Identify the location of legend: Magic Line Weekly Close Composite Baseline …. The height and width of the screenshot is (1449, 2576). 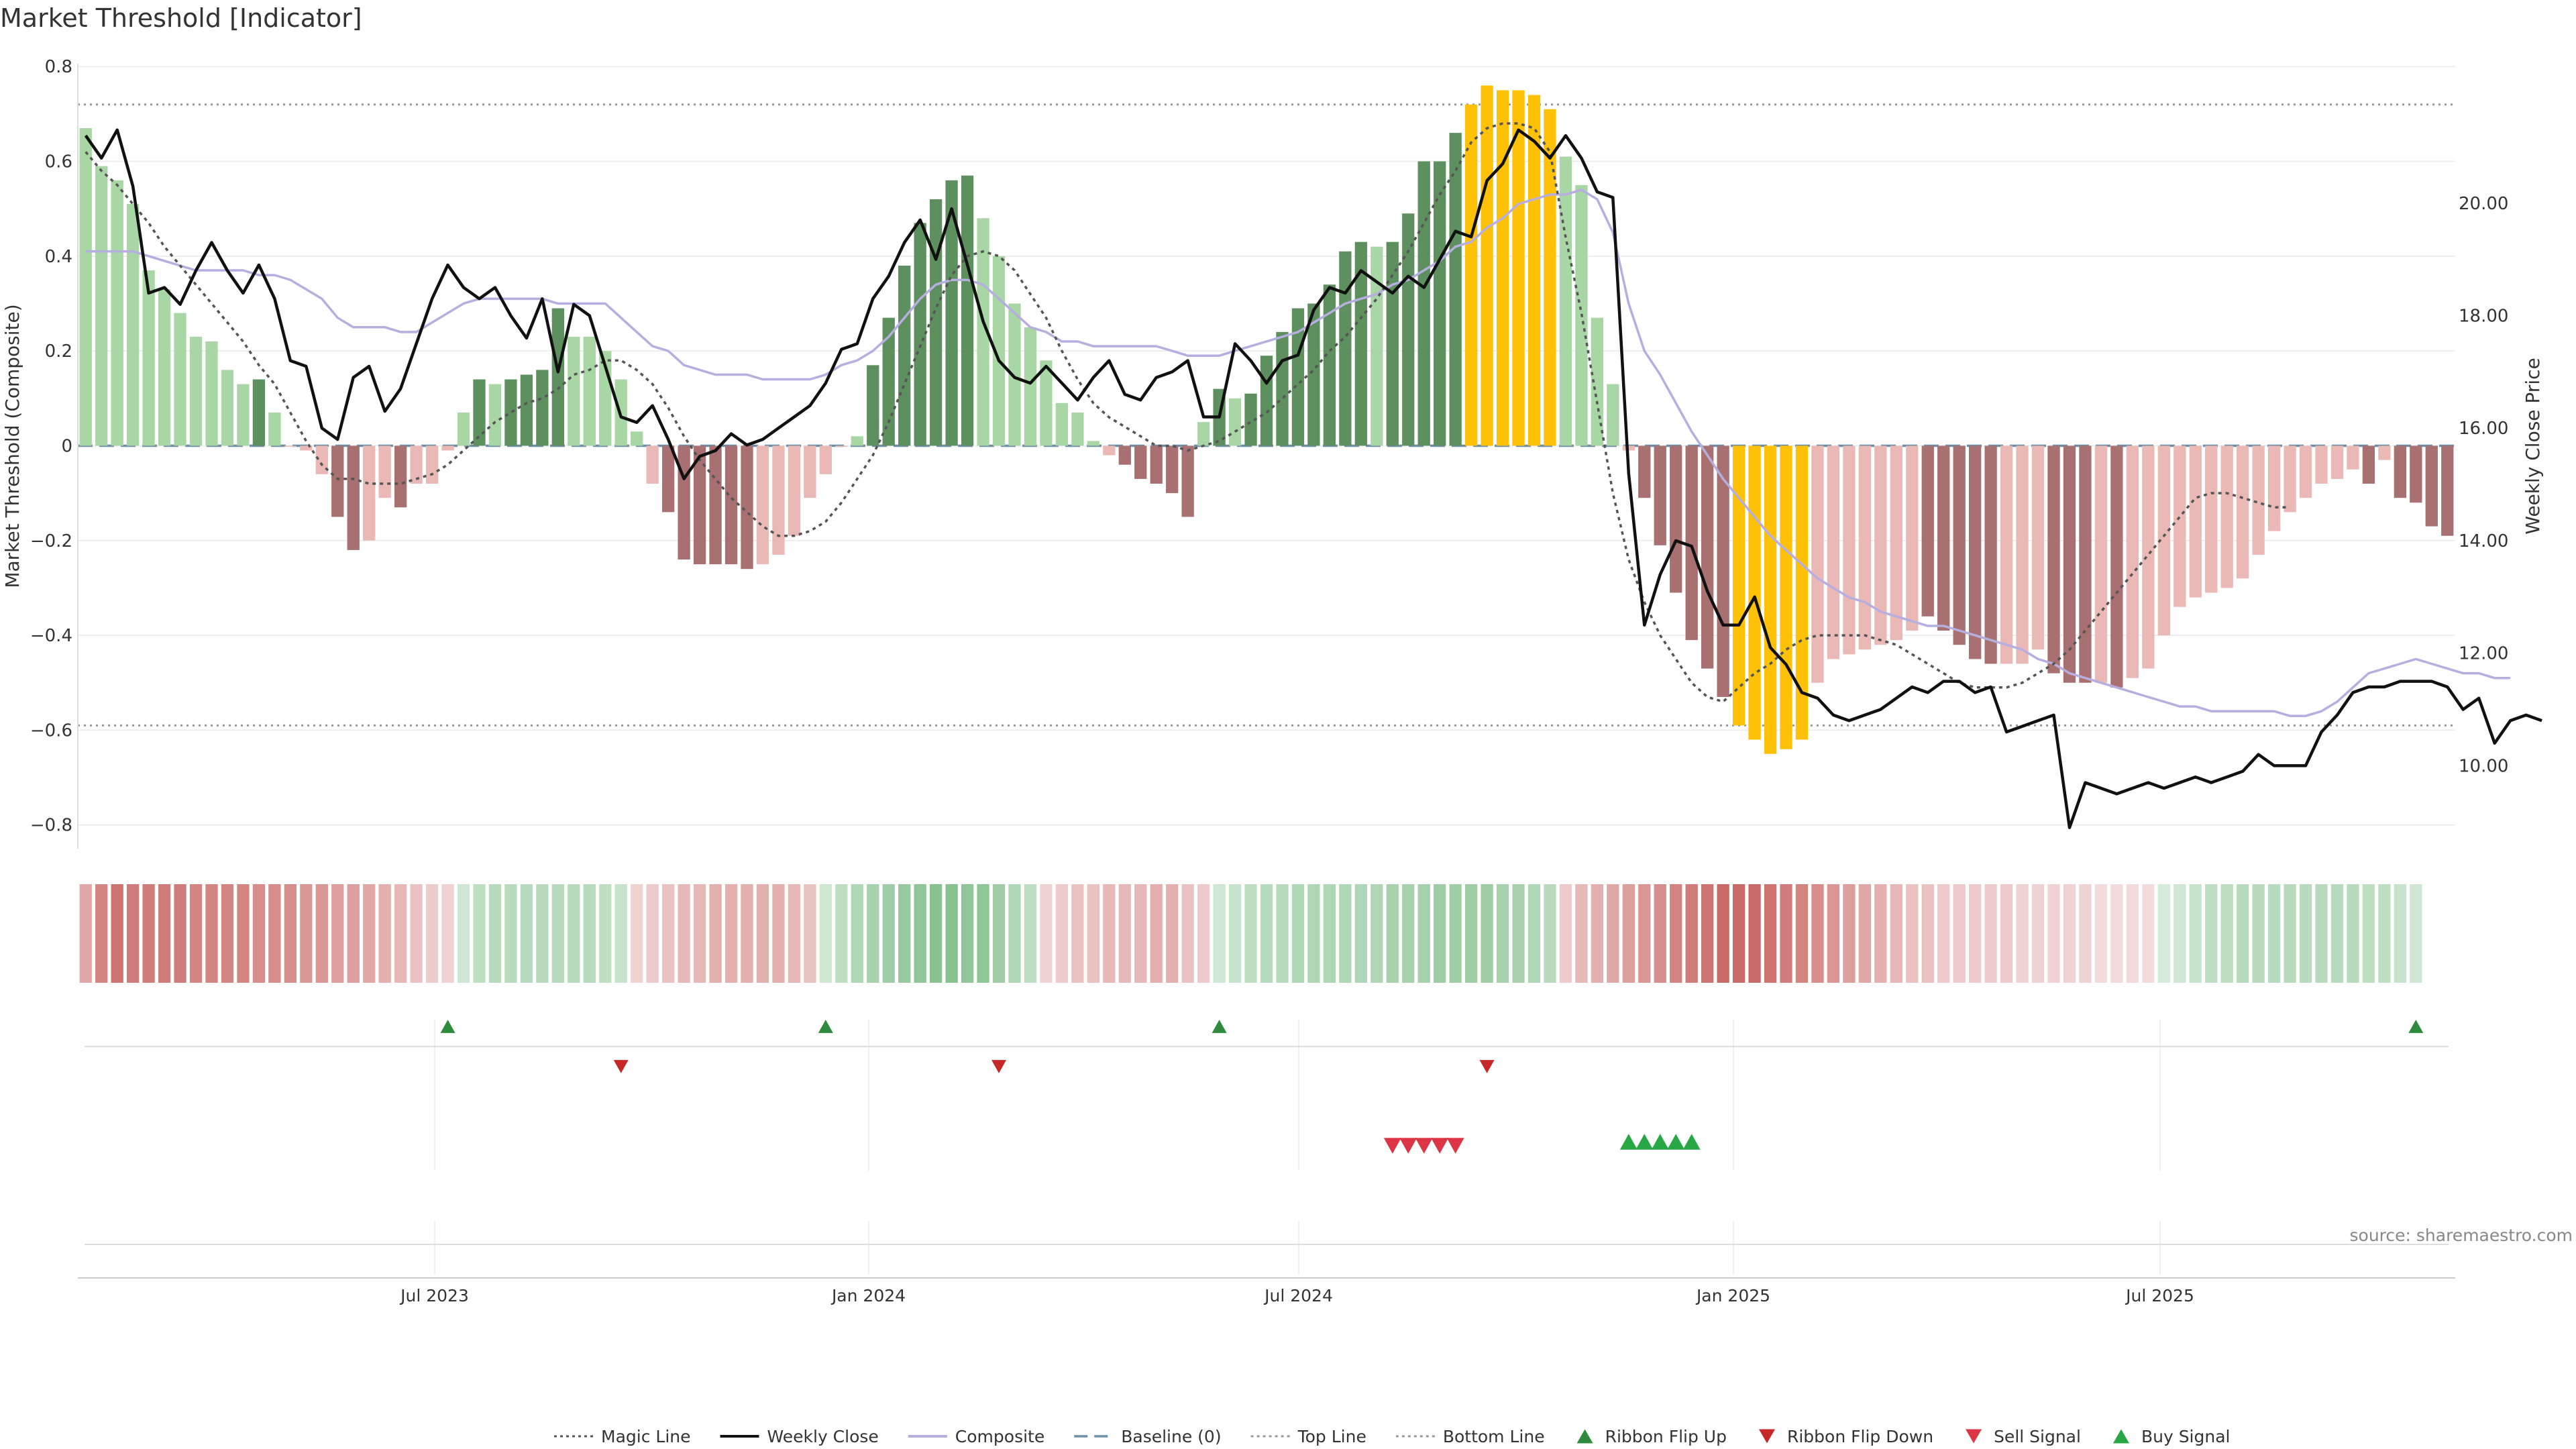
(1392, 1436).